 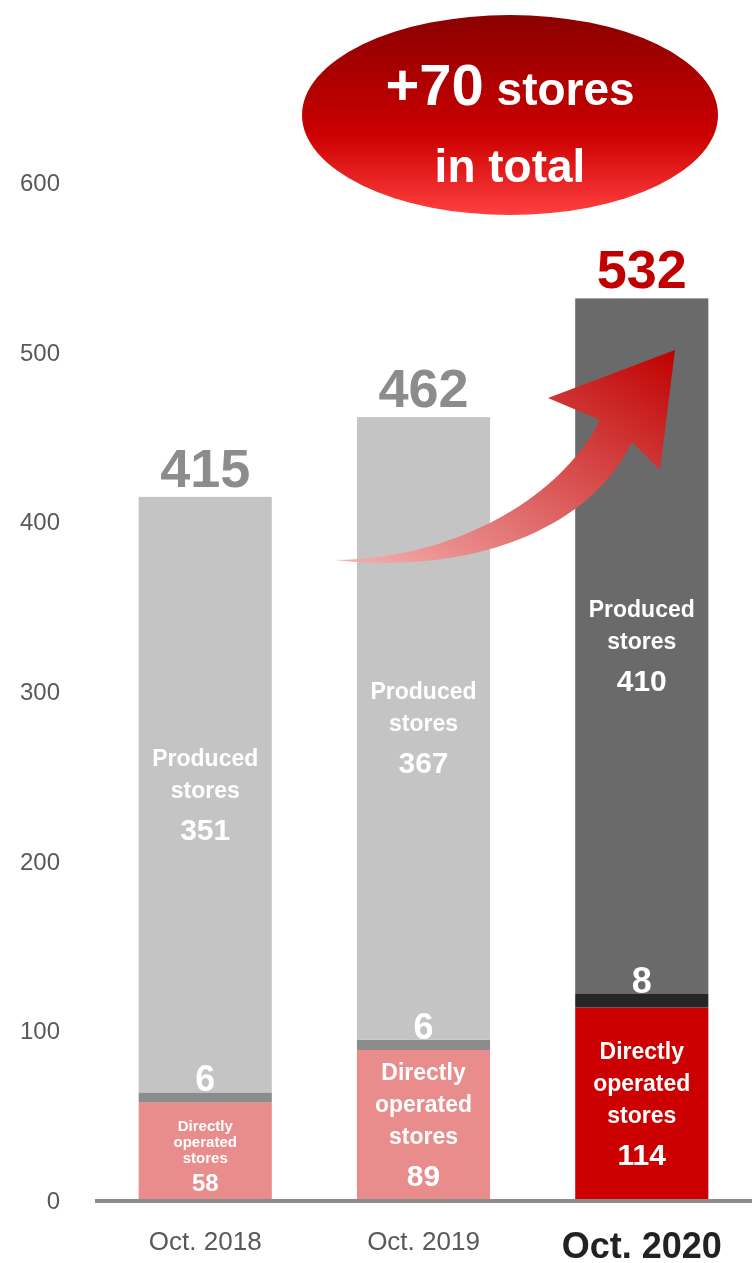 What do you see at coordinates (423, 763) in the screenshot?
I see `data-label: 367` at bounding box center [423, 763].